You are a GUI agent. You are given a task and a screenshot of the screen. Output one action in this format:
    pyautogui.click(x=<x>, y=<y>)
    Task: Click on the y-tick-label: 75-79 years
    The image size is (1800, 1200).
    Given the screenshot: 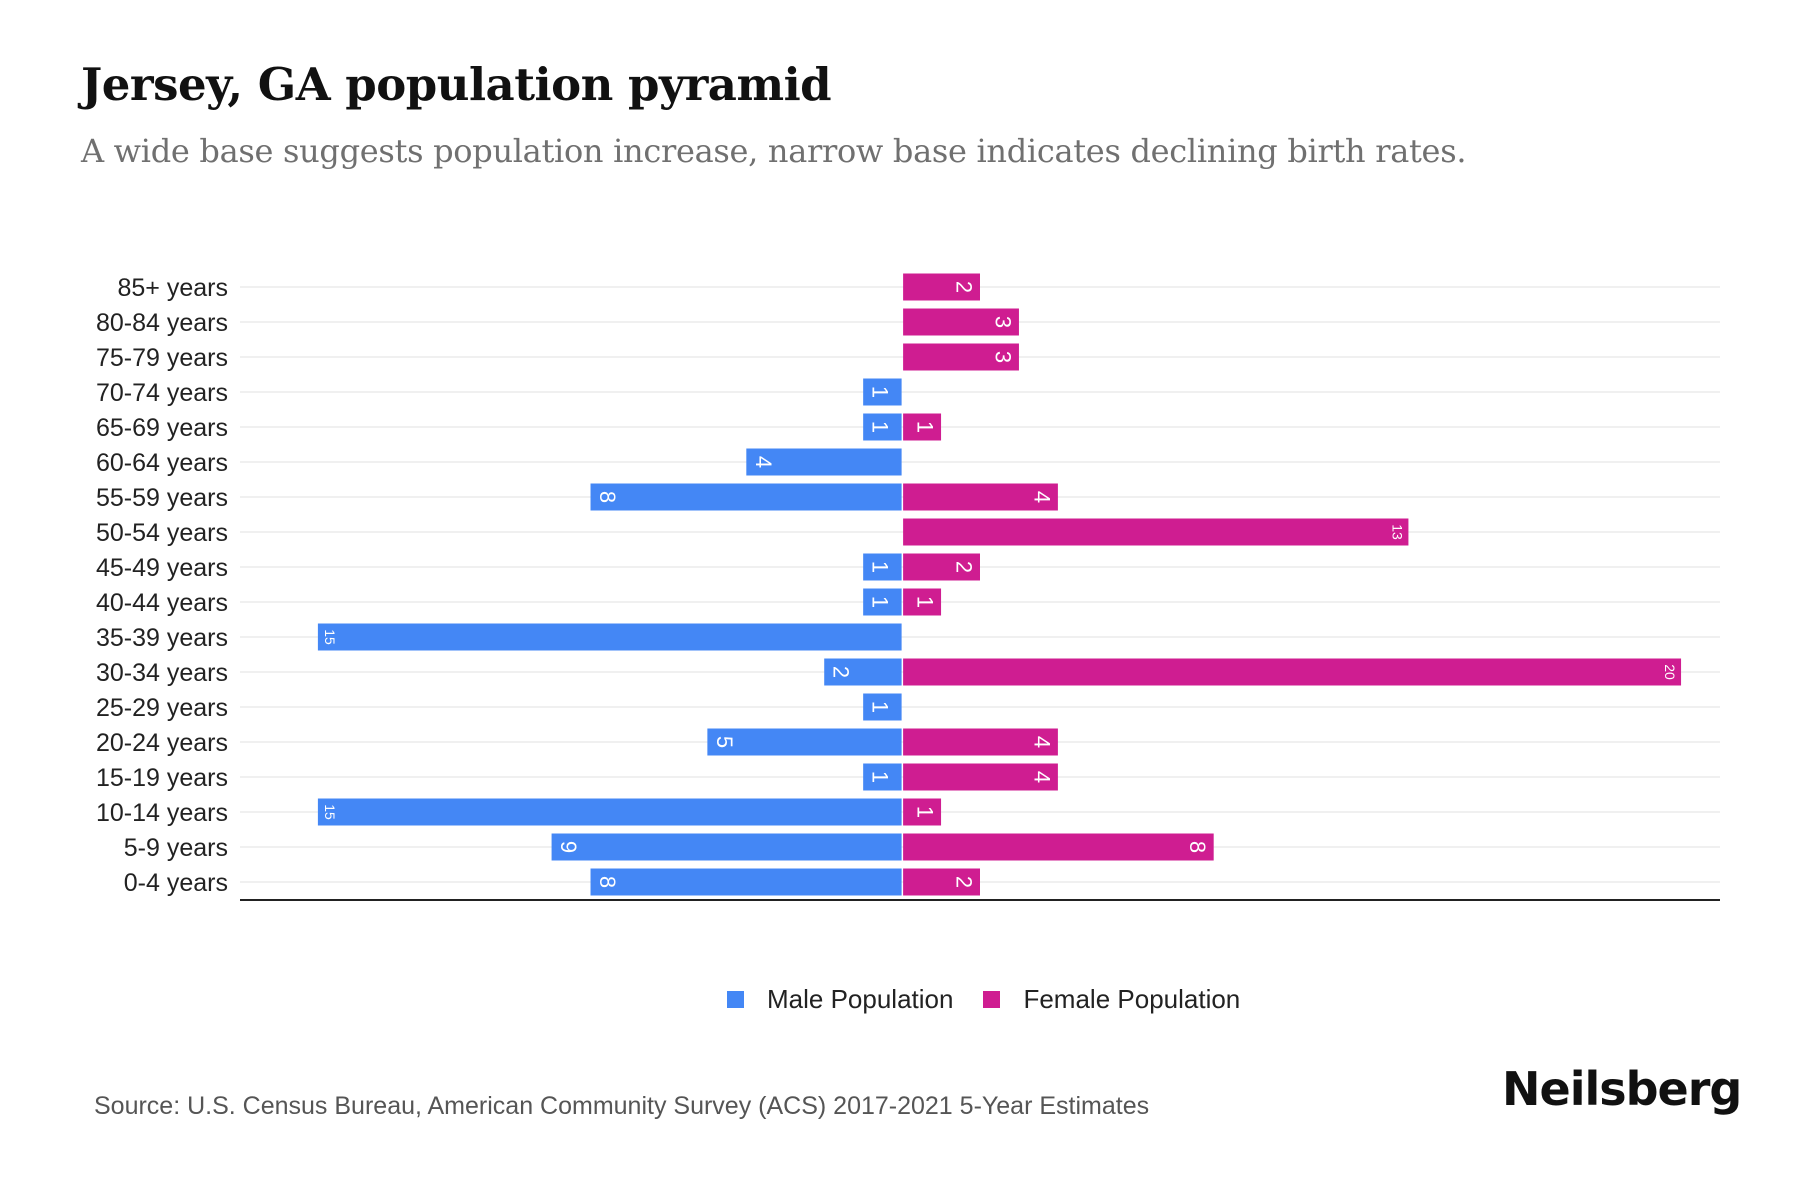 What is the action you would take?
    pyautogui.click(x=162, y=358)
    